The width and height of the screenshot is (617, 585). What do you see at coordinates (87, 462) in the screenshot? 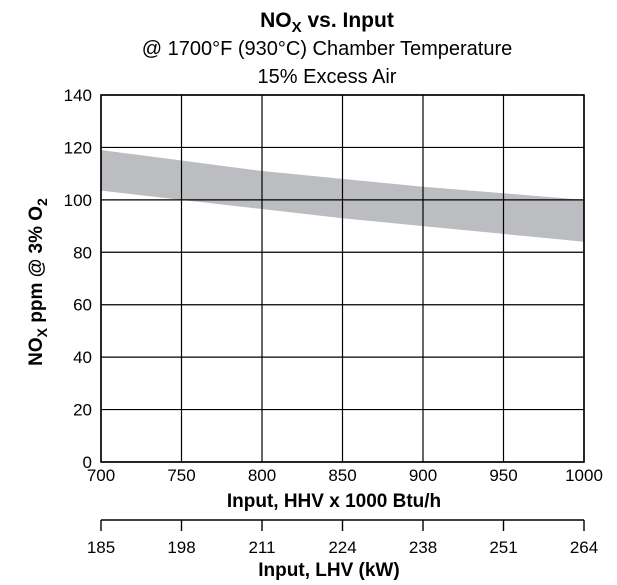
I see `y-tick-label: 0` at bounding box center [87, 462].